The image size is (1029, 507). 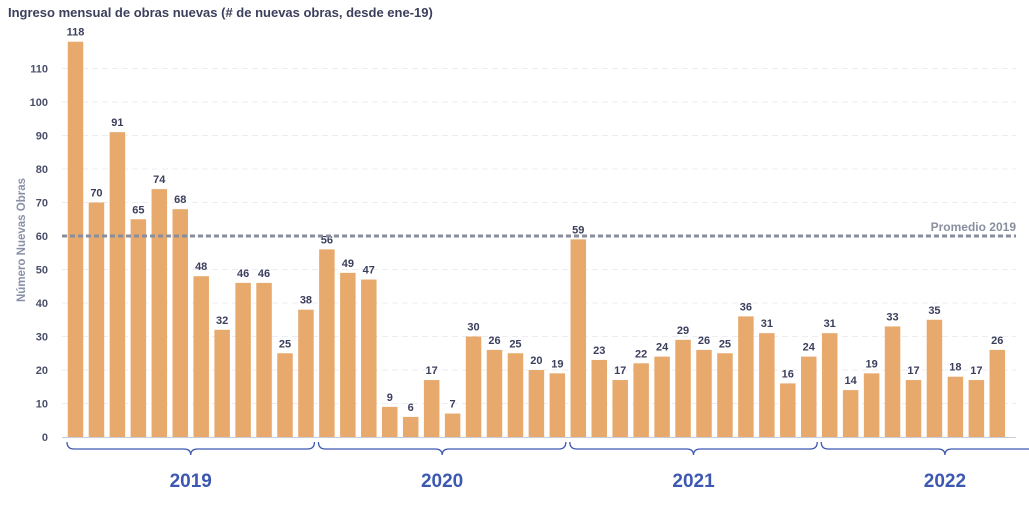 I want to click on year-label: 2021, so click(x=693, y=481).